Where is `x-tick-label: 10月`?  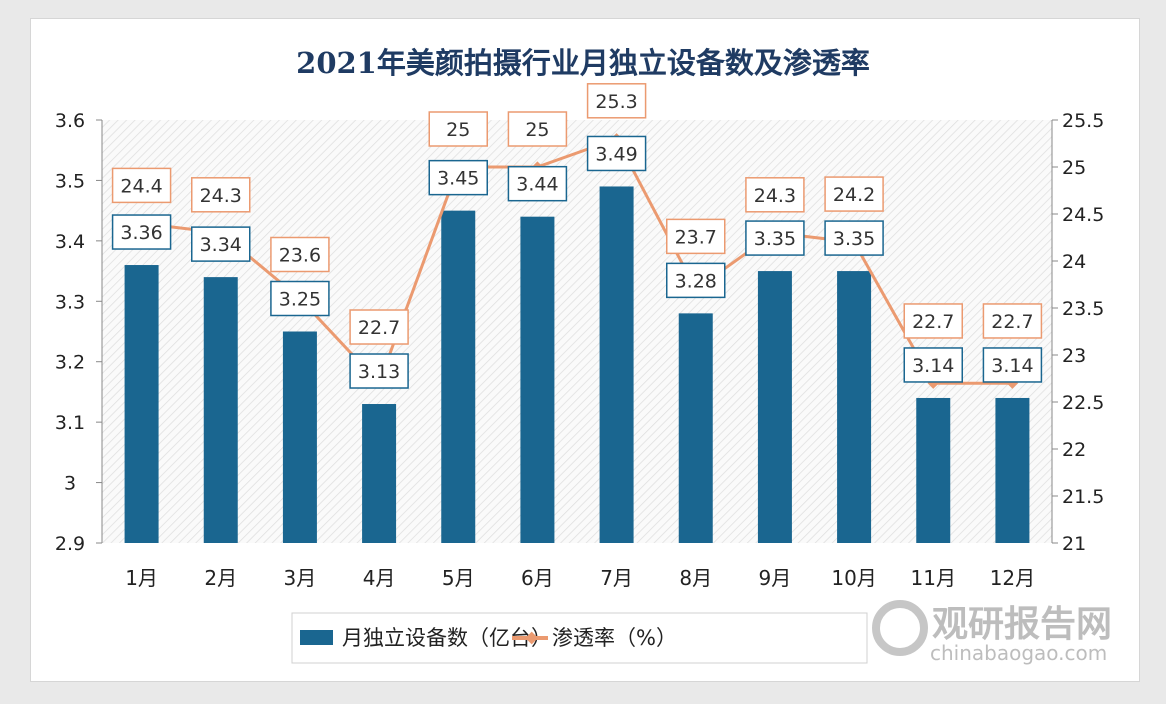
x-tick-label: 10月 is located at coordinates (853, 578).